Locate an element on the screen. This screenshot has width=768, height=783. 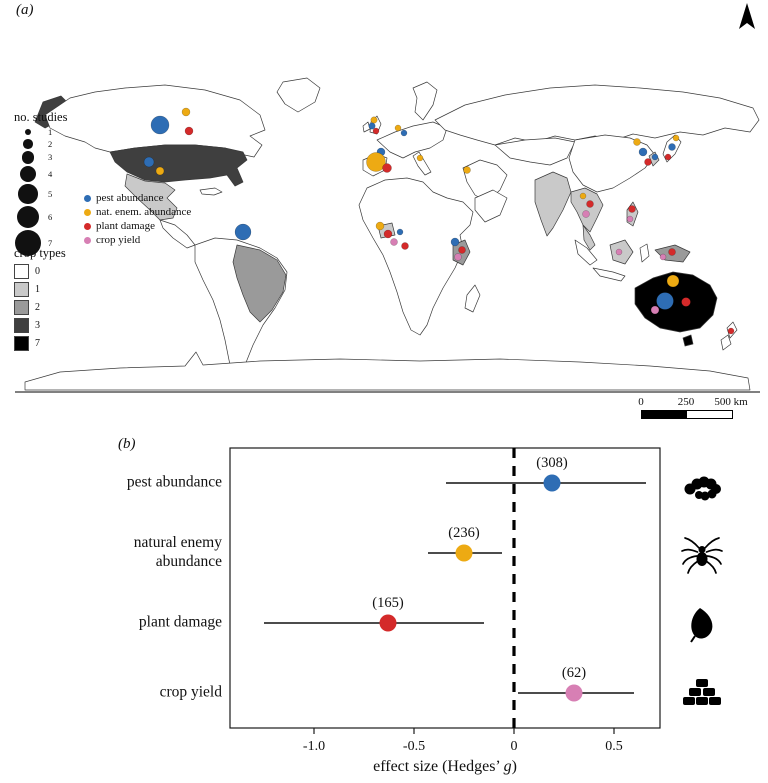
scalebar: 0 250 500 km is located at coordinates (693, 407).